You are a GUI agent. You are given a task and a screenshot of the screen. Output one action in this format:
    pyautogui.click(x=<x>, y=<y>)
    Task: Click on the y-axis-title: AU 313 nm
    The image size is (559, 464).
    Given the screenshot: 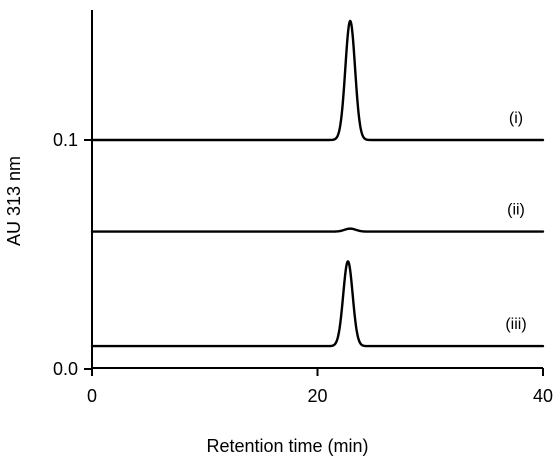 What is the action you would take?
    pyautogui.click(x=14, y=201)
    